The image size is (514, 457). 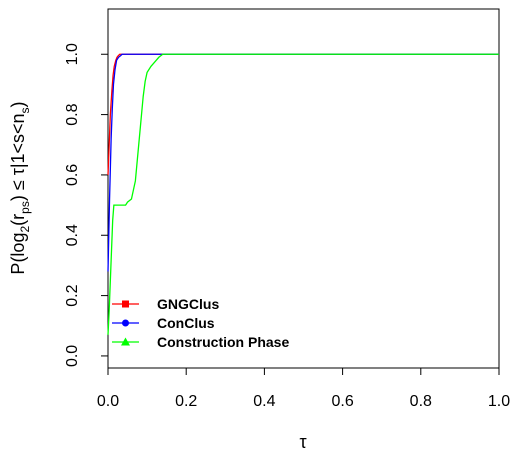 What do you see at coordinates (223, 342) in the screenshot?
I see `legend-label: Construction Phase` at bounding box center [223, 342].